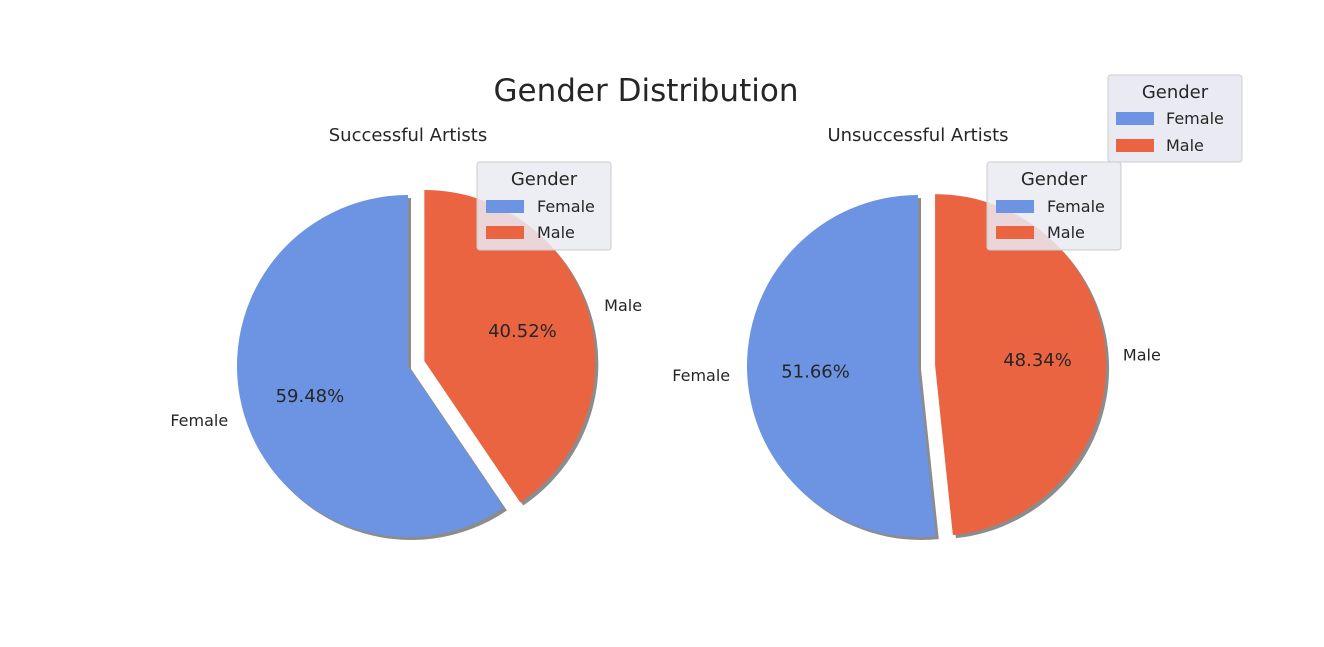 Image resolution: width=1324 pixels, height=647 pixels. What do you see at coordinates (522, 331) in the screenshot?
I see `pie-1-pct-male: 40.52%` at bounding box center [522, 331].